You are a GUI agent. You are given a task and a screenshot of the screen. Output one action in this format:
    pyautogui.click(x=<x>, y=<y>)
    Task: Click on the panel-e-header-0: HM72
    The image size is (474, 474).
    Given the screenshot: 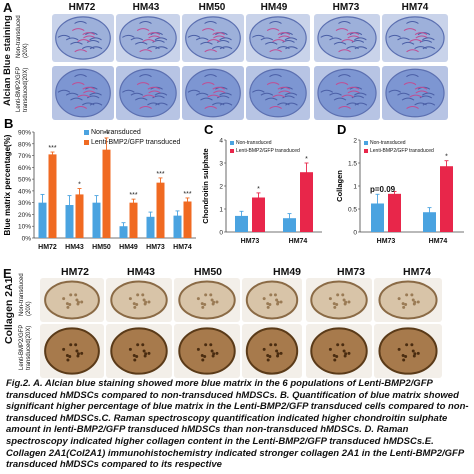 What is the action you would take?
    pyautogui.click(x=74, y=272)
    